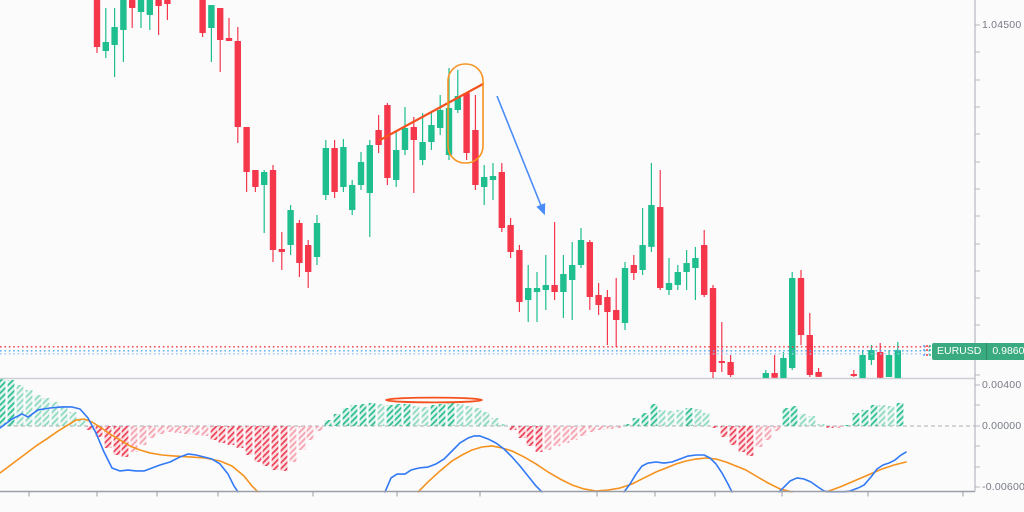 This screenshot has height=512, width=1024. Describe the element at coordinates (431, 112) in the screenshot. I see `trendline-annotation` at that location.